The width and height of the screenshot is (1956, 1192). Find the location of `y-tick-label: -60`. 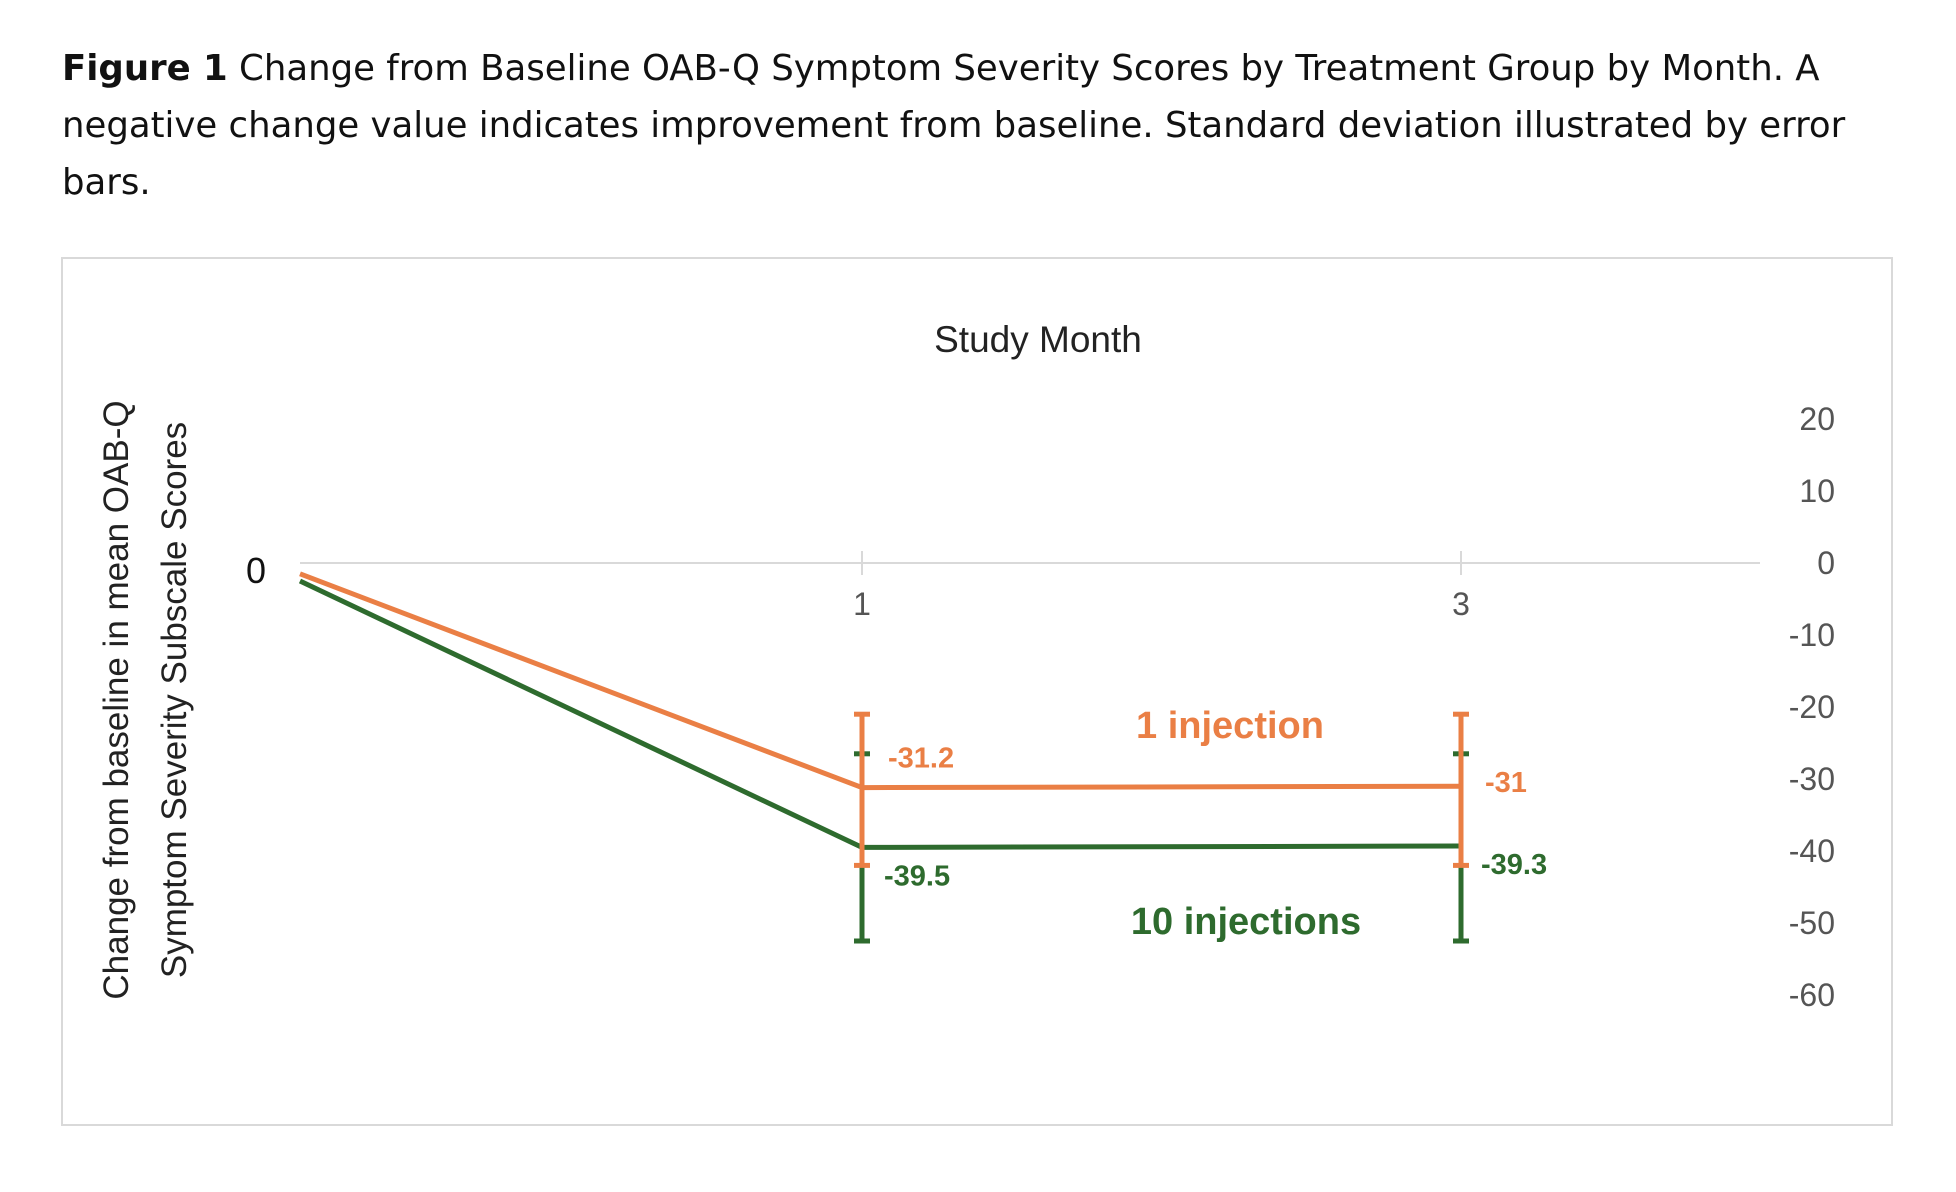

y-tick-label: -60 is located at coordinates (1812, 995).